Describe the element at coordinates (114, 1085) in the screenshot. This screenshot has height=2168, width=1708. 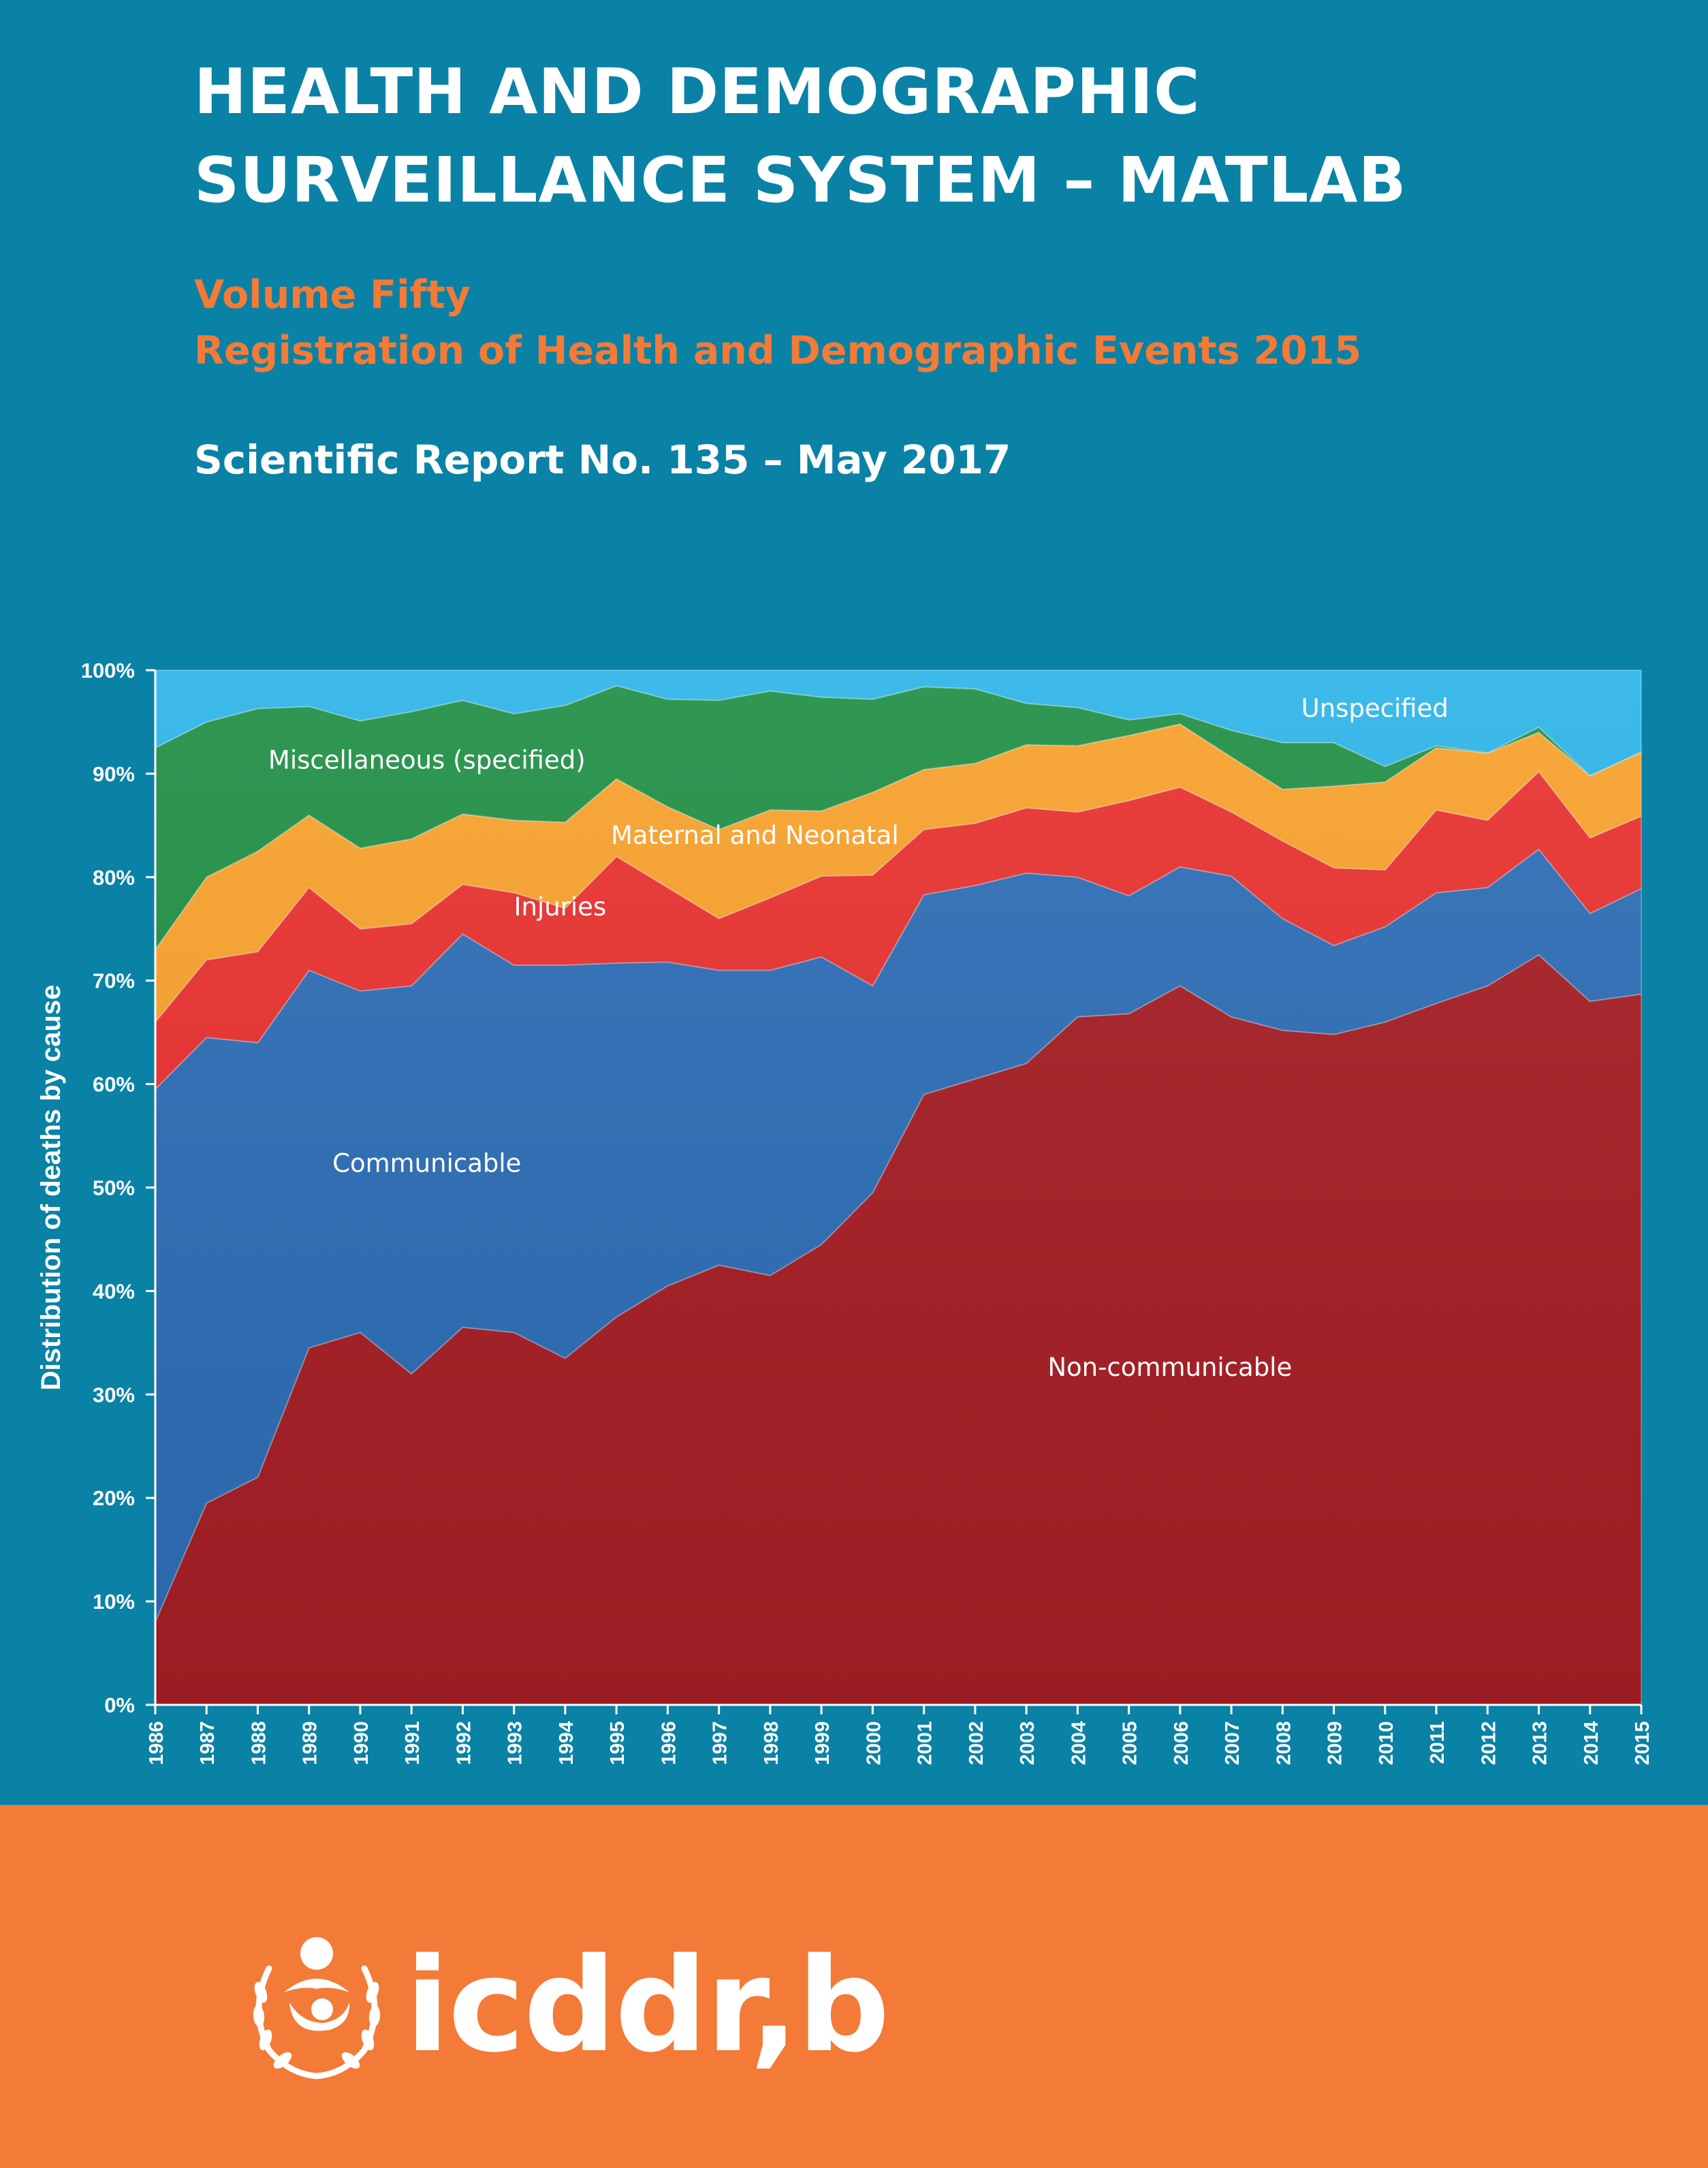
I see `y-tick-label: 60%` at that location.